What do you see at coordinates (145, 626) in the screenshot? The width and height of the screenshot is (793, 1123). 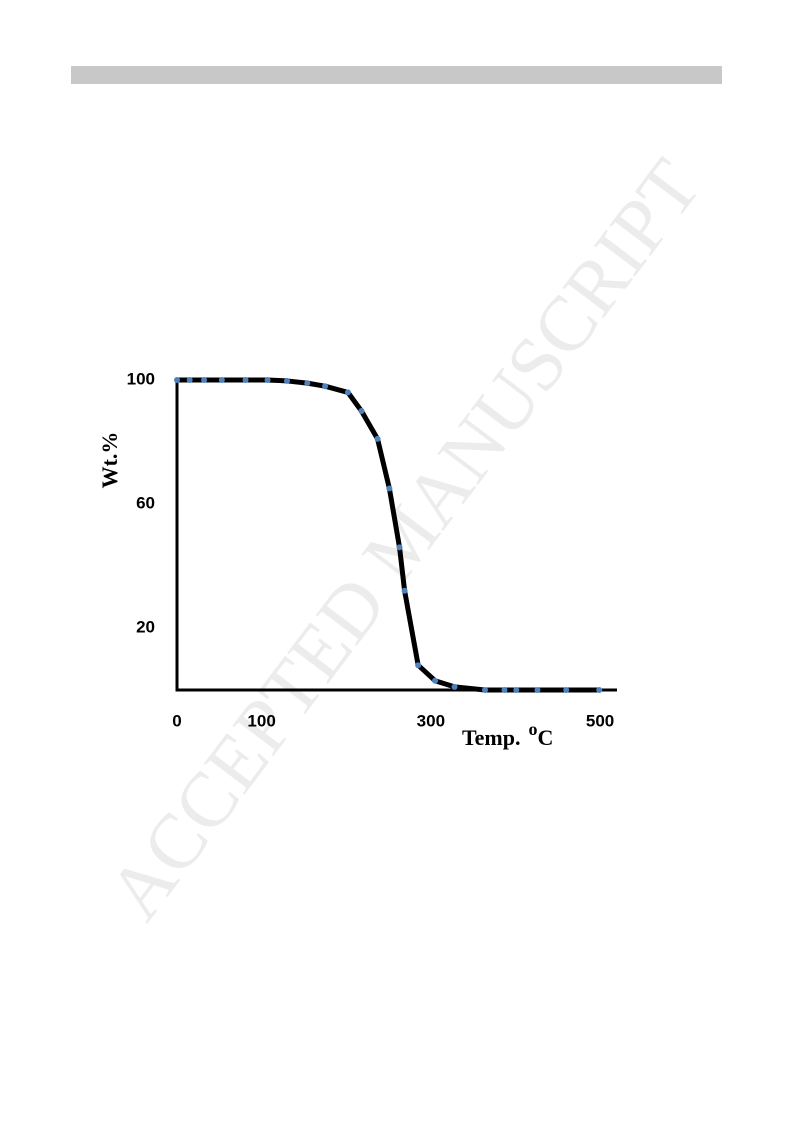 I see `y-tick-label: 20` at bounding box center [145, 626].